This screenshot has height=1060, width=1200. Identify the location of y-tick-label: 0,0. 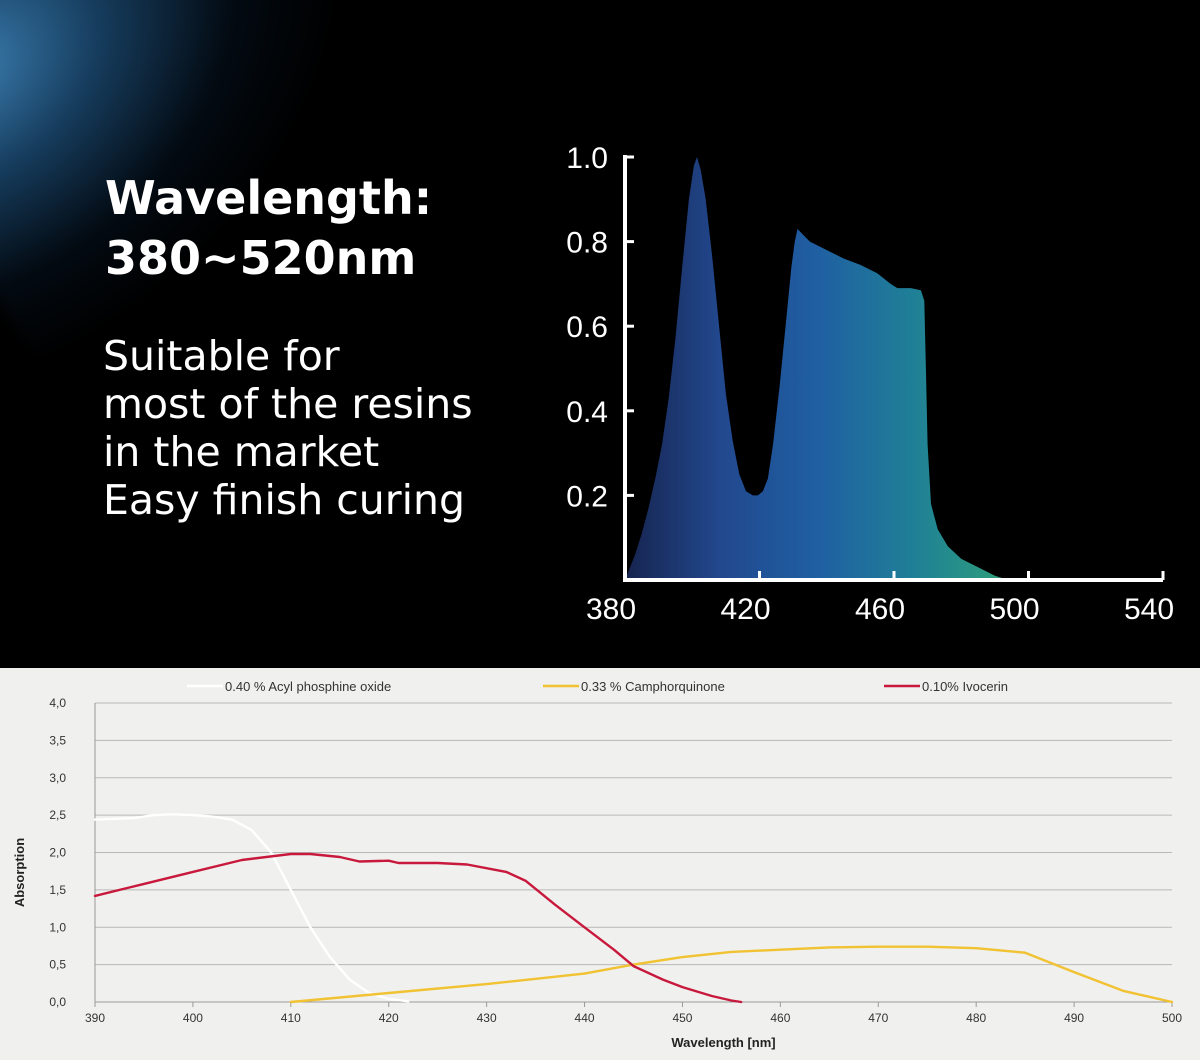
(57, 1002).